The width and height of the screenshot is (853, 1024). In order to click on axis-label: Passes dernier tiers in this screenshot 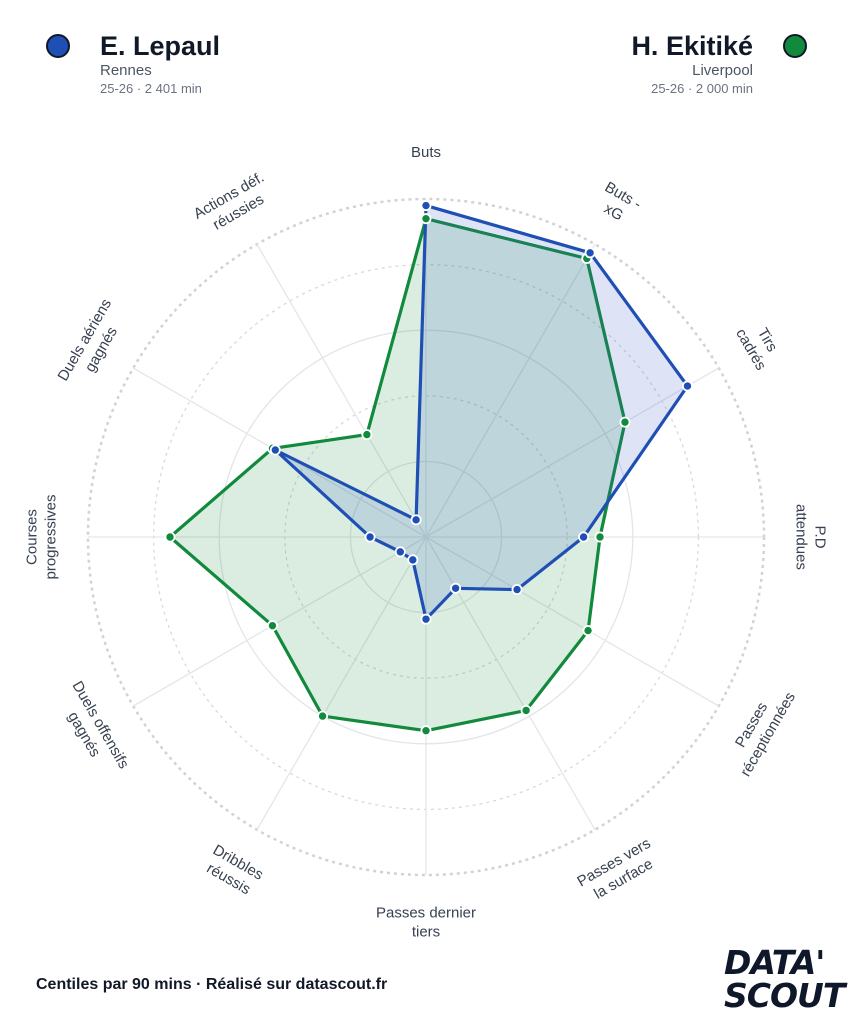, I will do `click(426, 923)`.